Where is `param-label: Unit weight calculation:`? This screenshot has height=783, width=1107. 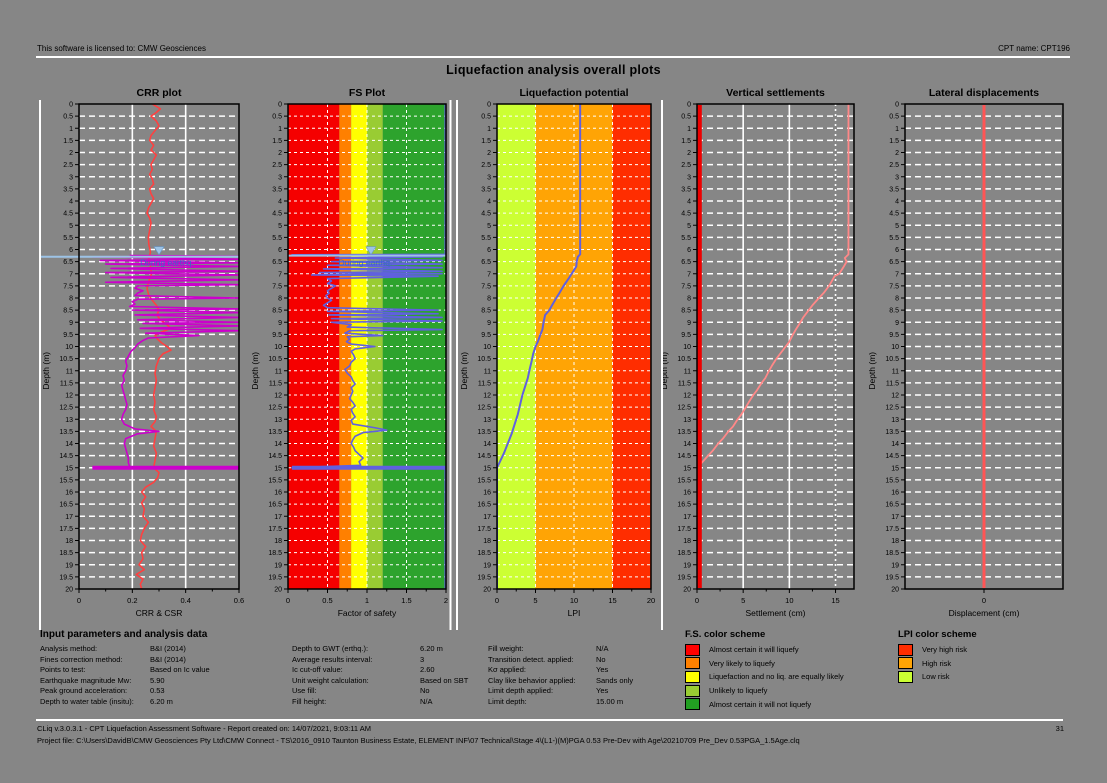 param-label: Unit weight calculation: is located at coordinates (330, 680).